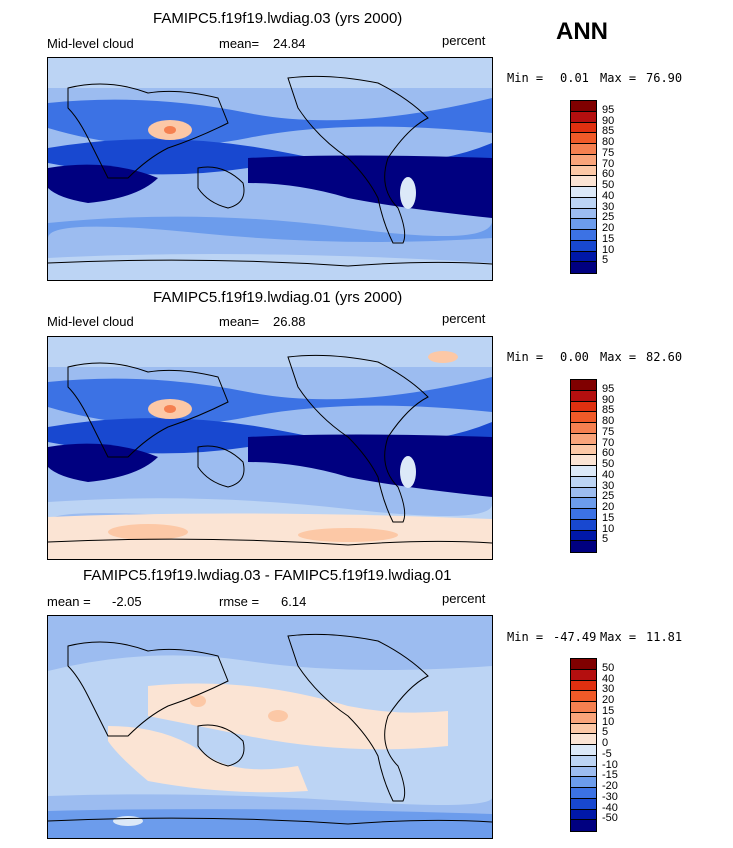  What do you see at coordinates (69, 601) in the screenshot?
I see `panel3-mean-label: mean =` at bounding box center [69, 601].